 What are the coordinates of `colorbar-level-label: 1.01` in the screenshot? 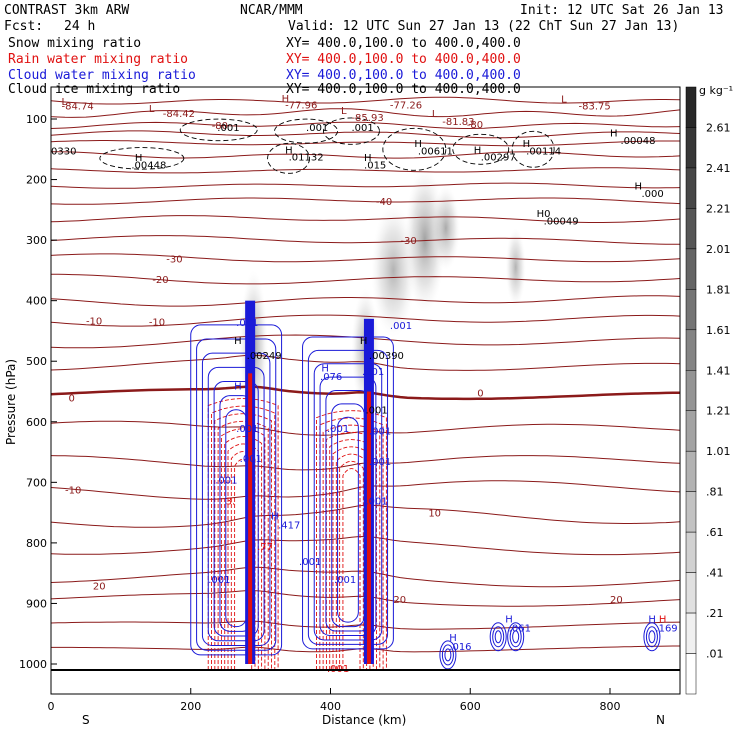 It's located at (718, 451).